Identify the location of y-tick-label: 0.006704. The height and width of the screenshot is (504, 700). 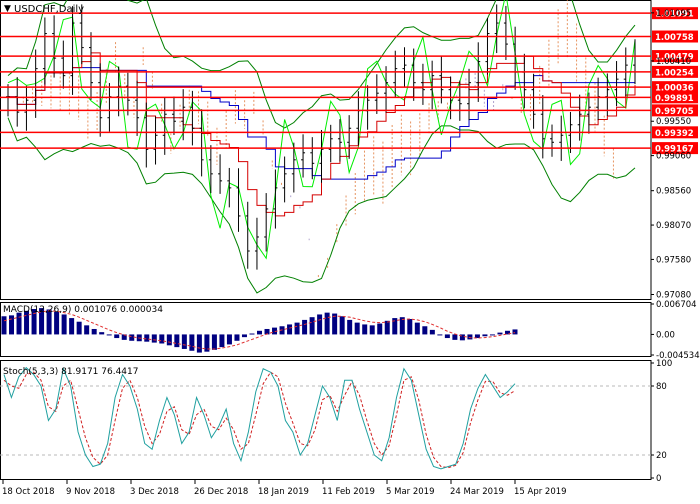
(676, 305).